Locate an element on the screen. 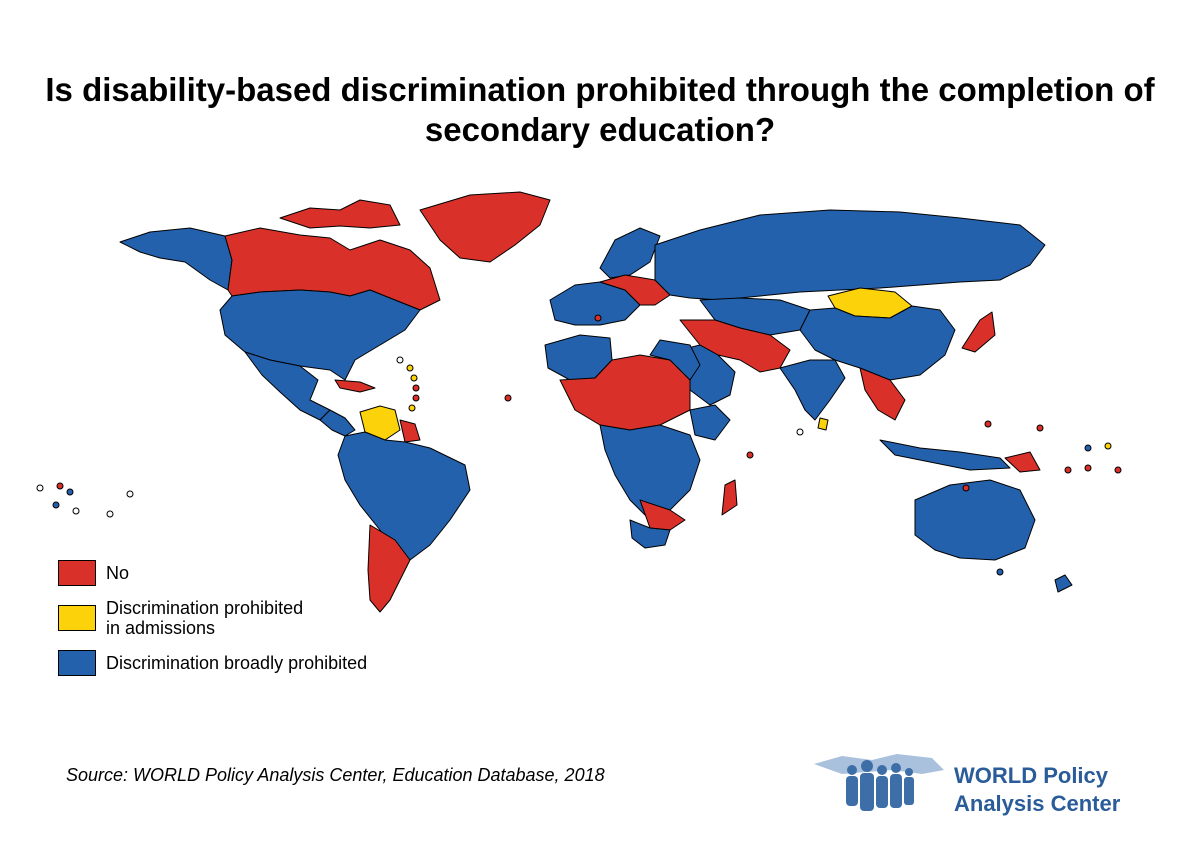  region-greenland is located at coordinates (485, 227).